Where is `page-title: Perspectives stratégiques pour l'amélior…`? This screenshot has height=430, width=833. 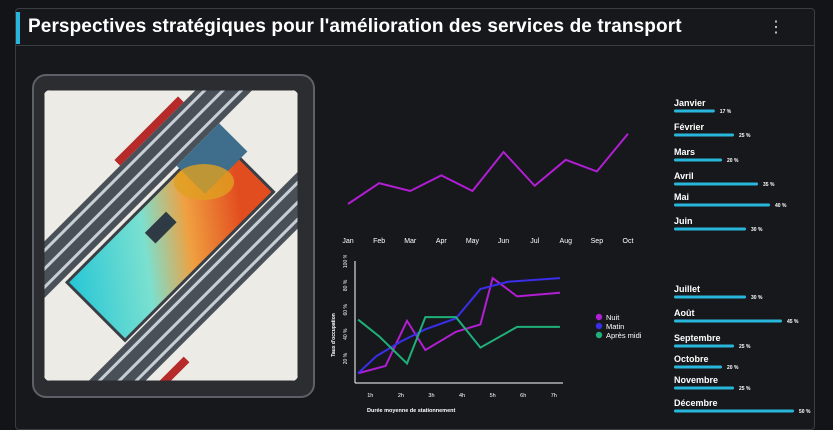 page-title: Perspectives stratégiques pour l'amélior… is located at coordinates (355, 26).